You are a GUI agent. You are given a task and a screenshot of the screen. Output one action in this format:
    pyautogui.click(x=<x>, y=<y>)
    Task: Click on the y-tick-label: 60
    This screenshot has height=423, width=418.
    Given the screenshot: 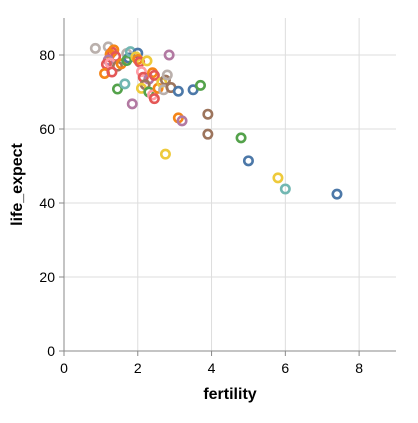 What is the action you would take?
    pyautogui.click(x=47, y=129)
    